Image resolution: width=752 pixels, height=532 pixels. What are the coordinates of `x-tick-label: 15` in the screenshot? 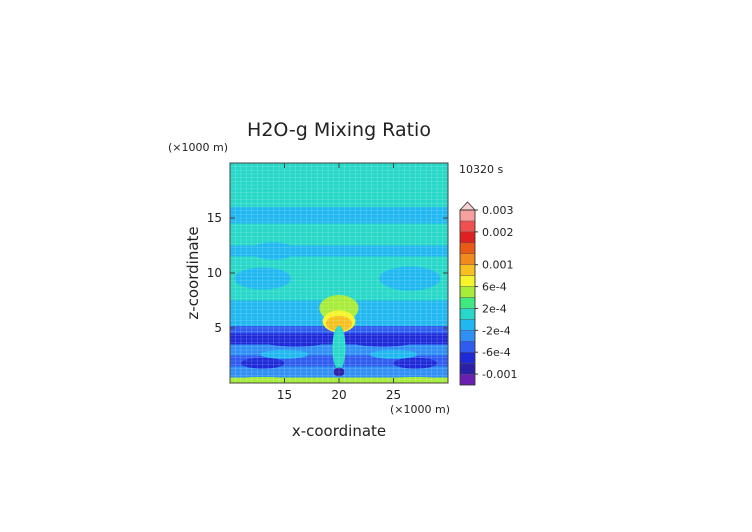 It's located at (284, 395).